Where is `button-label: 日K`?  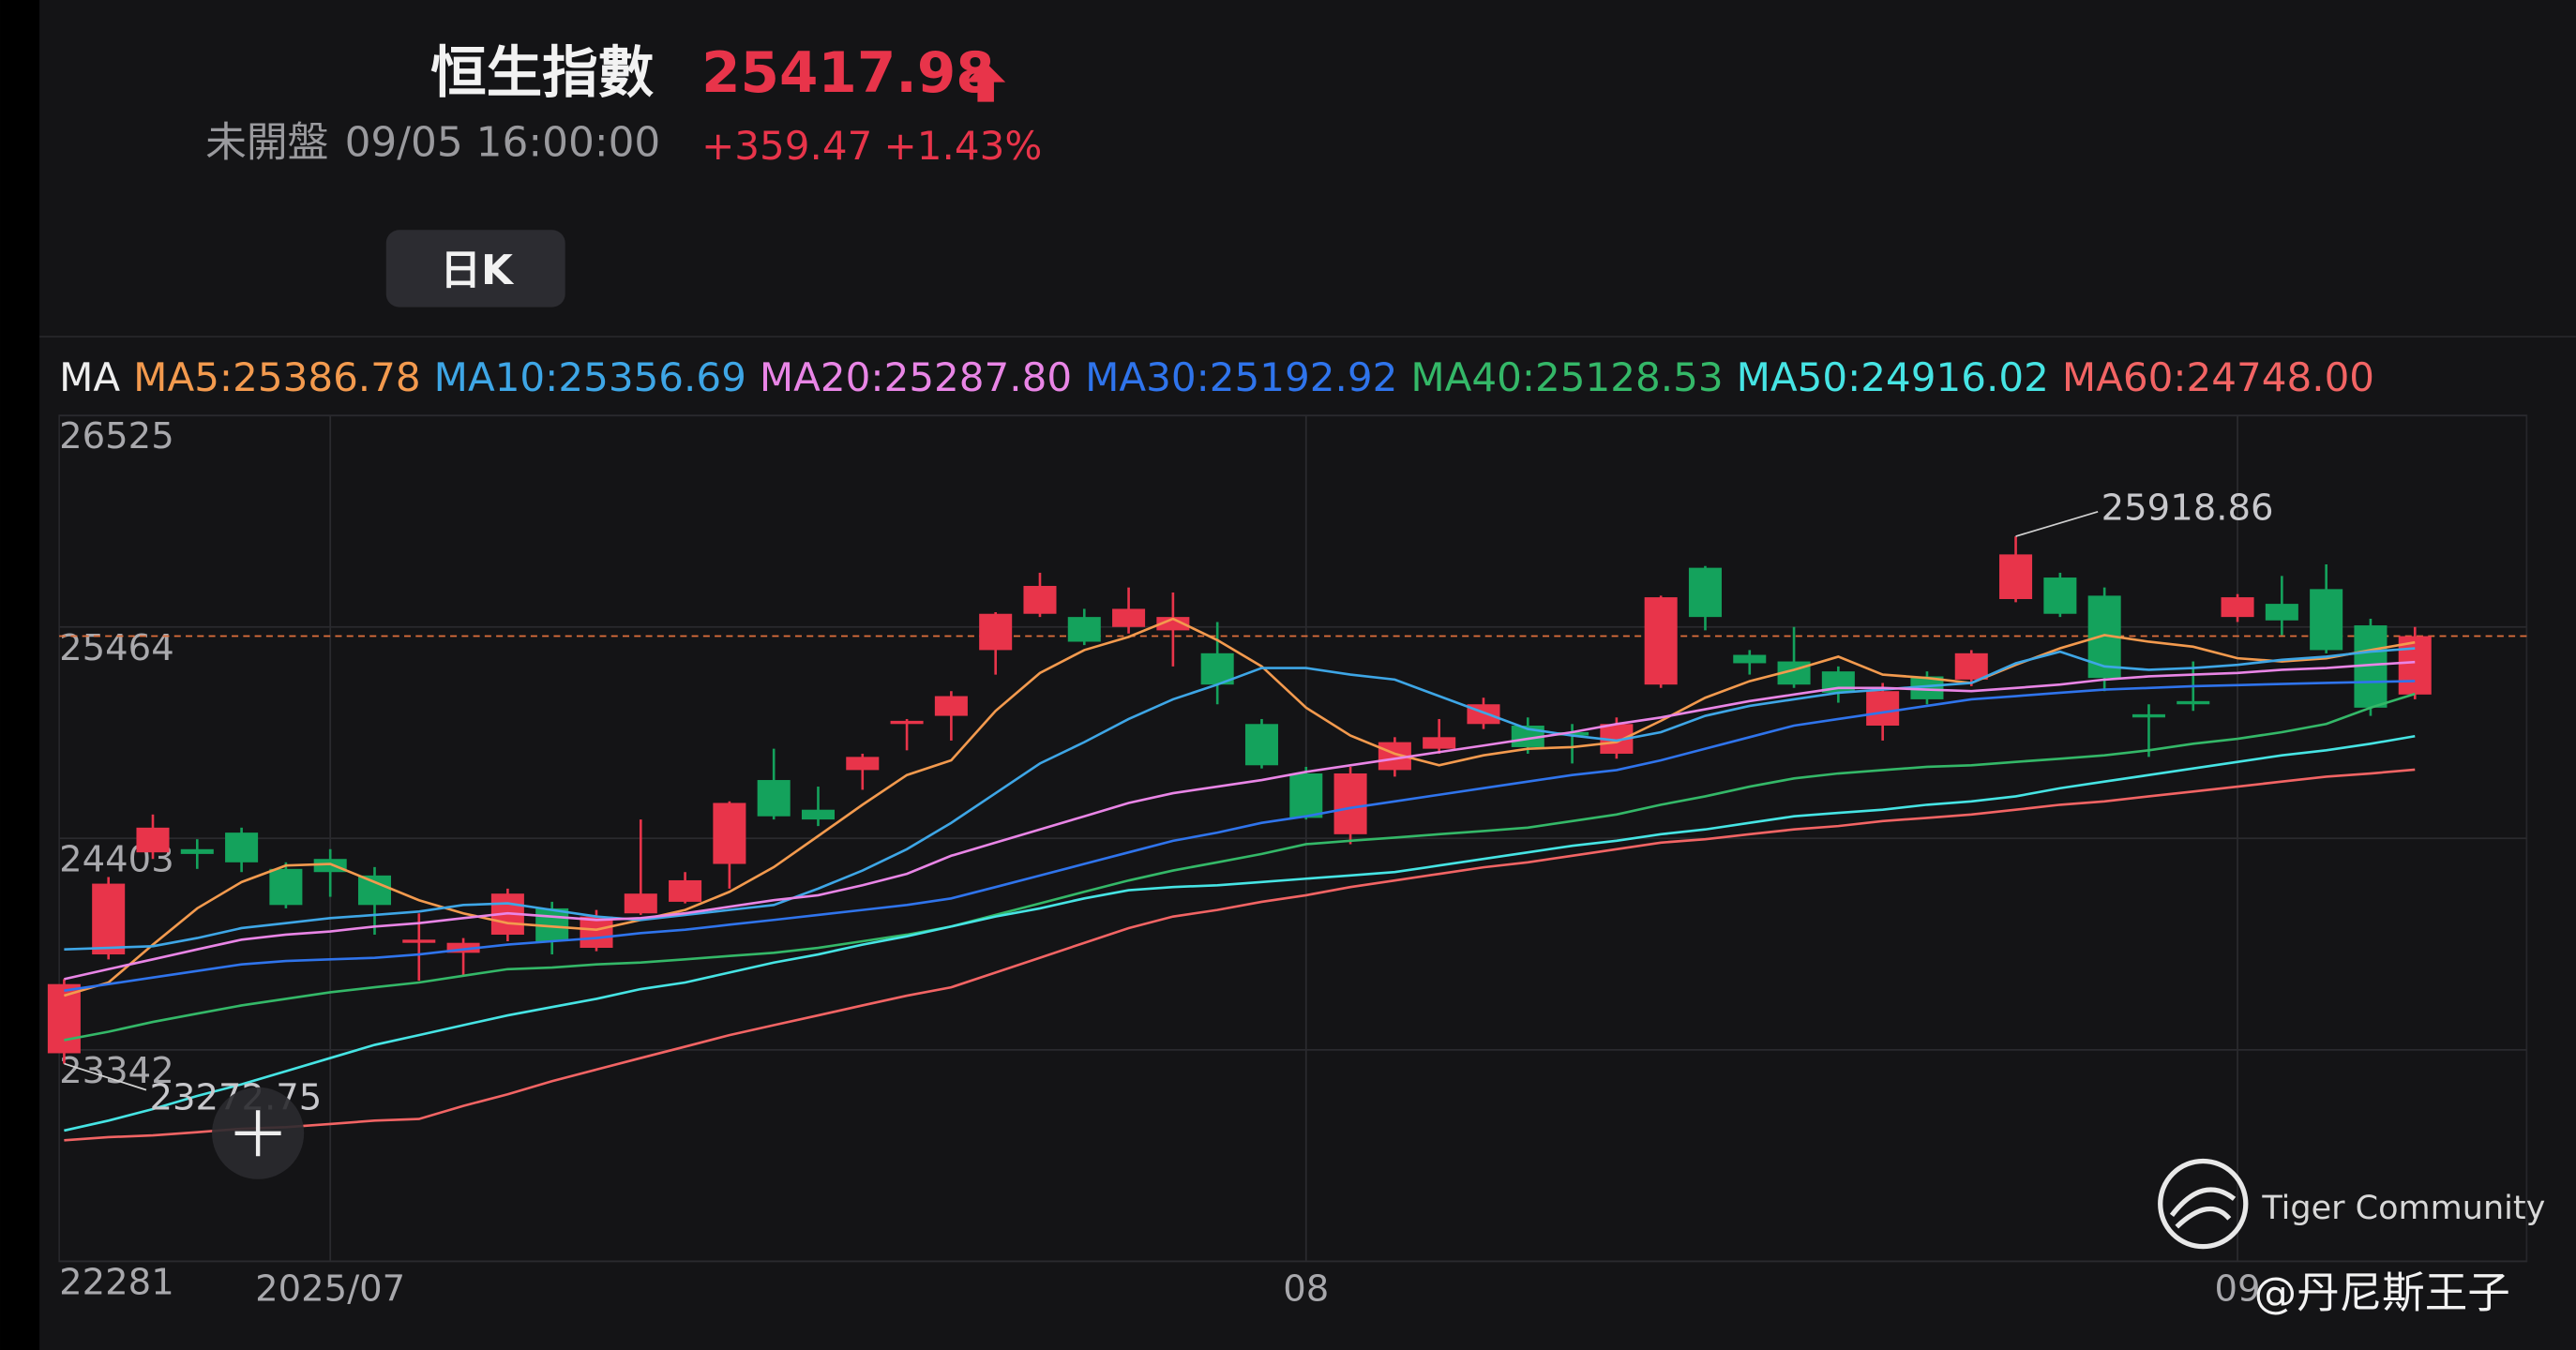 button-label: 日K is located at coordinates (477, 270).